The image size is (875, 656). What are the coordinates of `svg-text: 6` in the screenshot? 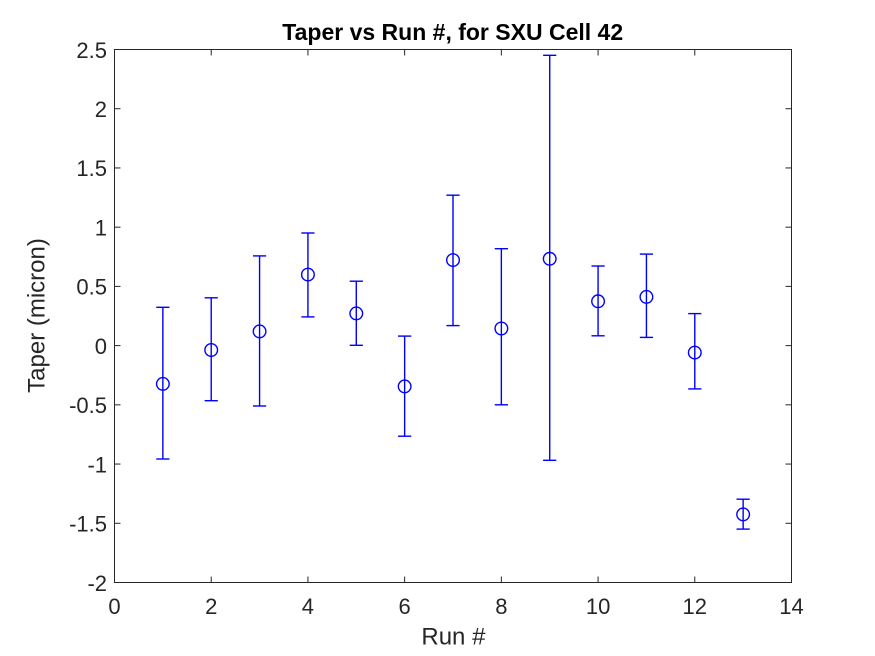 It's located at (405, 606).